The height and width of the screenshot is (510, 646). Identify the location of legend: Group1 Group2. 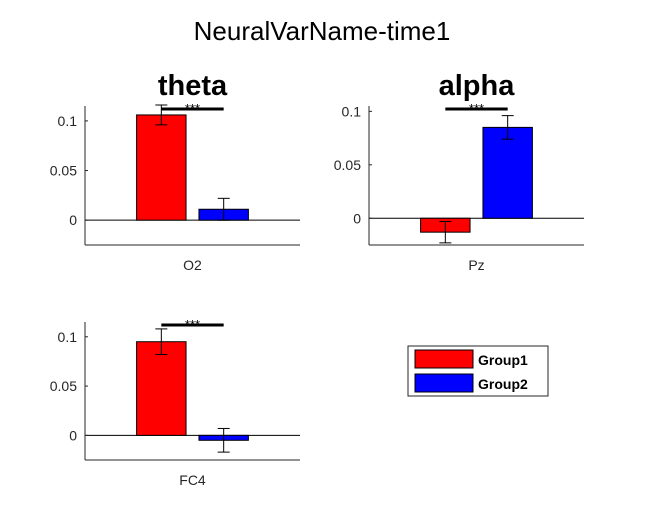
(478, 371).